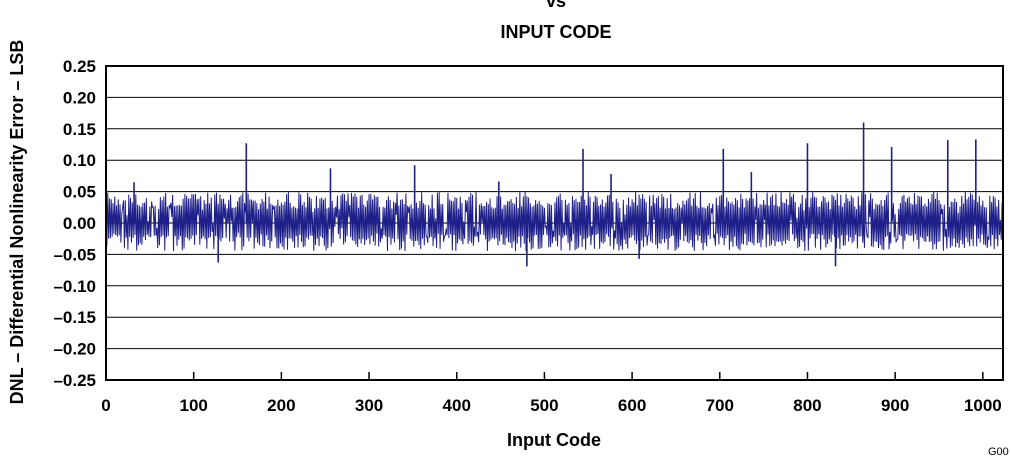 The height and width of the screenshot is (460, 1011). Describe the element at coordinates (556, 5) in the screenshot. I see `chart-title-line-1: vs` at that location.